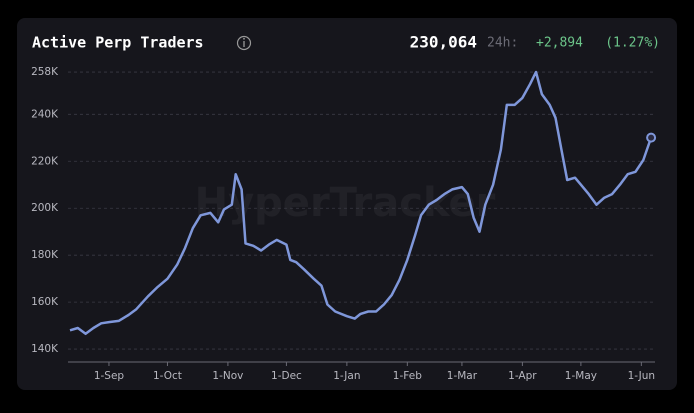 This screenshot has width=694, height=413. I want to click on change-period: 24h:, so click(502, 43).